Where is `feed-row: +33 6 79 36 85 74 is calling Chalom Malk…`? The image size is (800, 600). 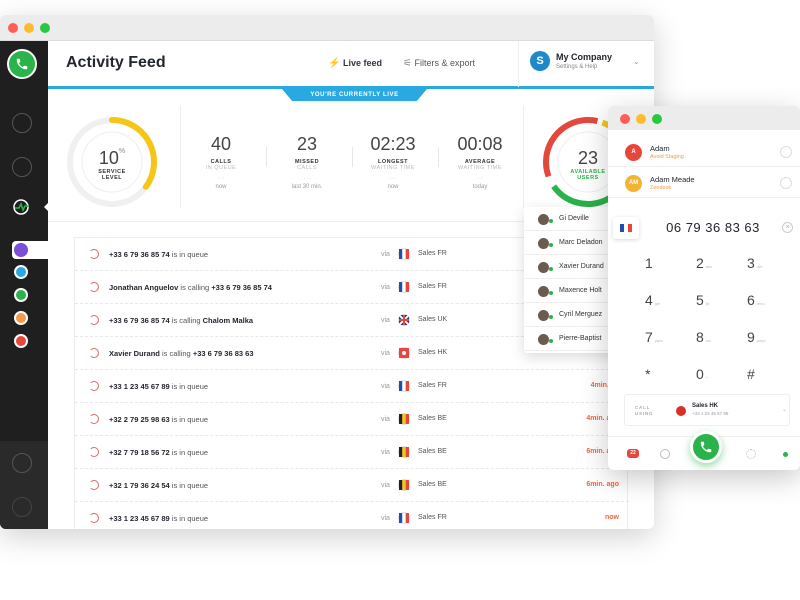
feed-row: +33 6 79 36 85 74 is calling Chalom Malk… is located at coordinates (352, 320).